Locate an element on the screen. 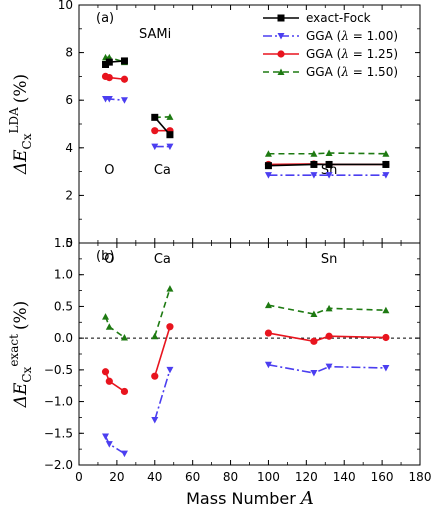  x-tick-label: 40 is located at coordinates (154, 477).